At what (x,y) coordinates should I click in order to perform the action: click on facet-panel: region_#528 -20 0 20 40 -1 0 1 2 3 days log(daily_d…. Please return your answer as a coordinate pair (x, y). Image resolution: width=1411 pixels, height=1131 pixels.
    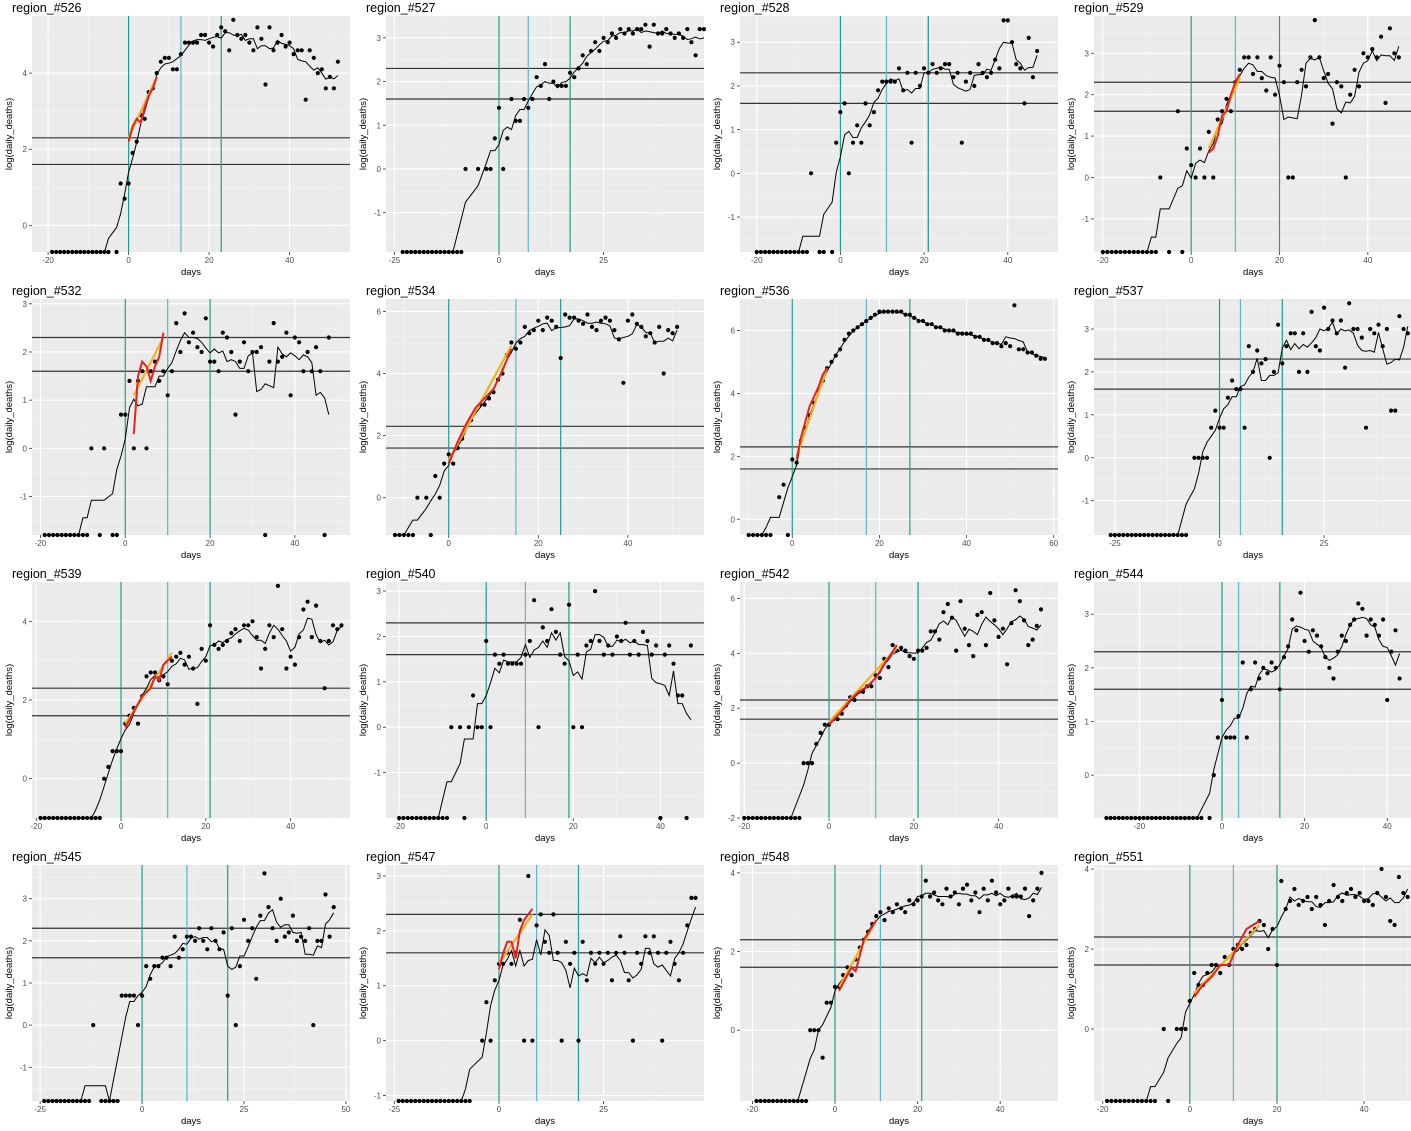
    Looking at the image, I should click on (884, 141).